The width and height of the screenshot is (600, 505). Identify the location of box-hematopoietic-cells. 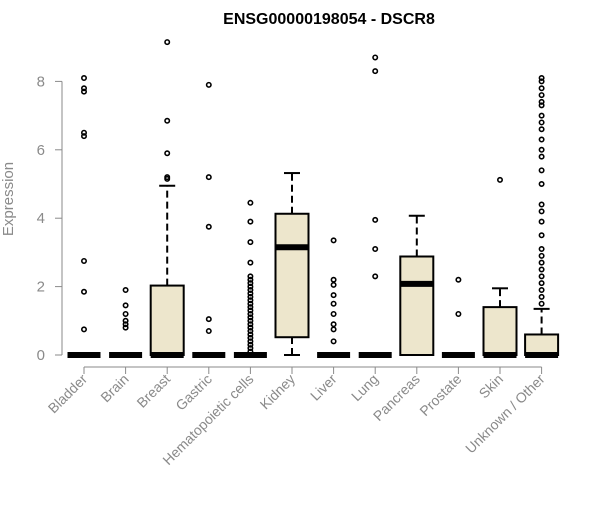
(250, 278).